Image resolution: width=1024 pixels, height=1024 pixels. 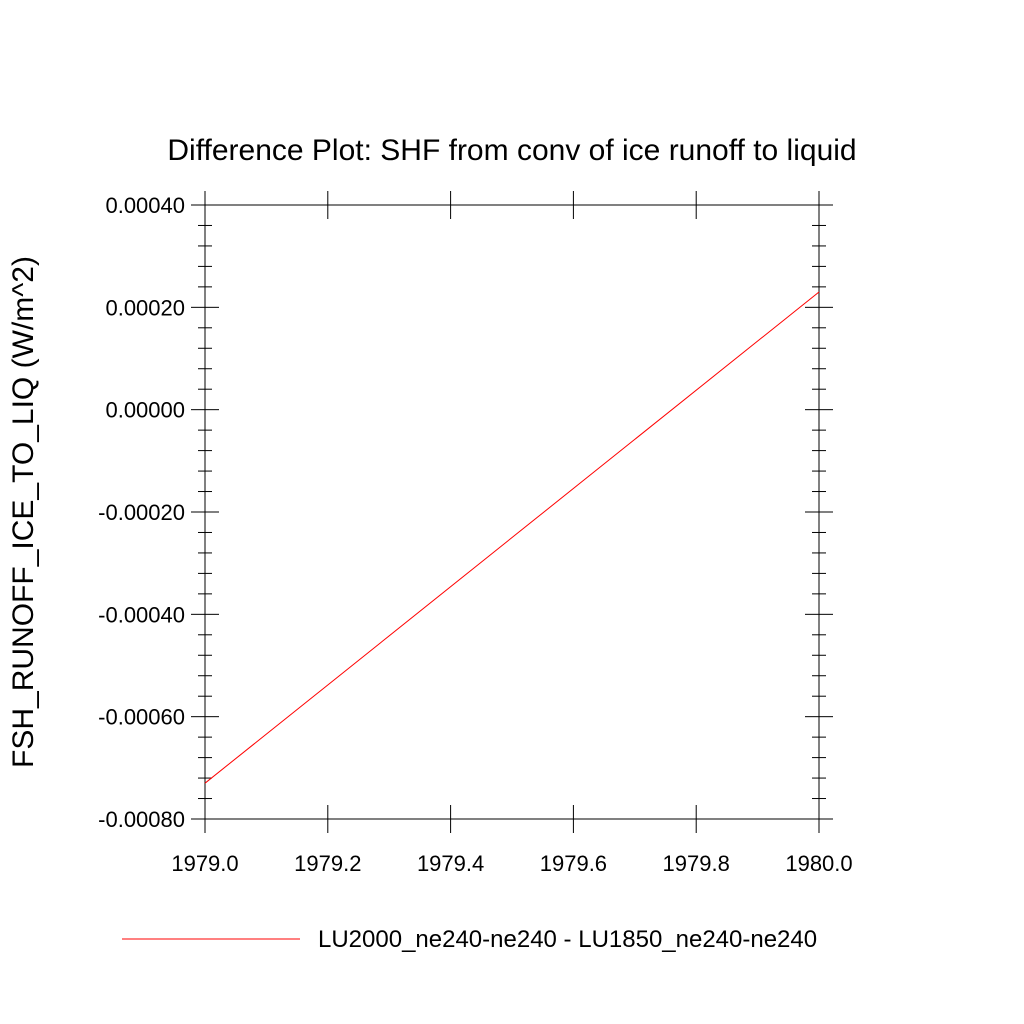 I want to click on y-tick-label: -0.00040, so click(x=141, y=614).